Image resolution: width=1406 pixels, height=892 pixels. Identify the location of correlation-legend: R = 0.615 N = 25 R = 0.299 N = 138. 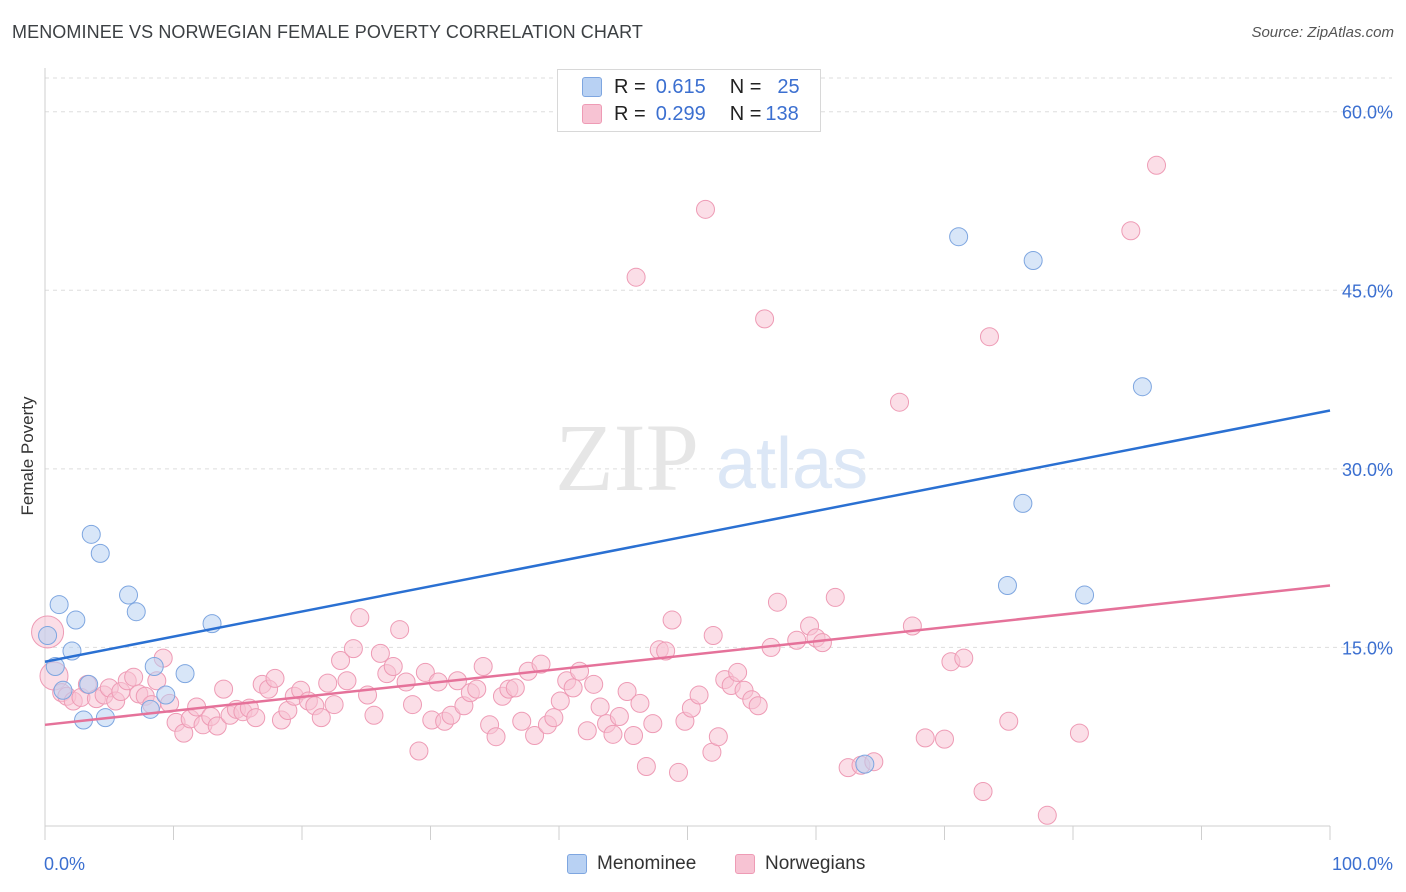
(689, 100).